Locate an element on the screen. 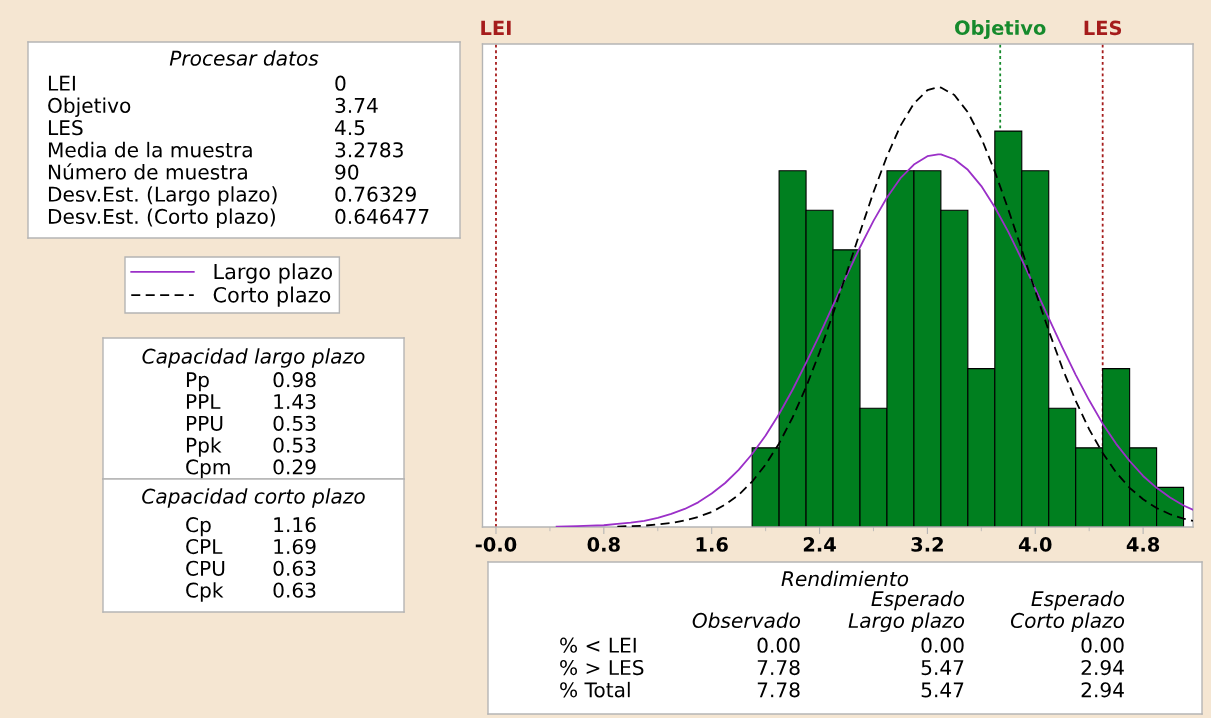 This screenshot has width=1211, height=718. text: Esperado Corto plazo is located at coordinates (1067, 611).